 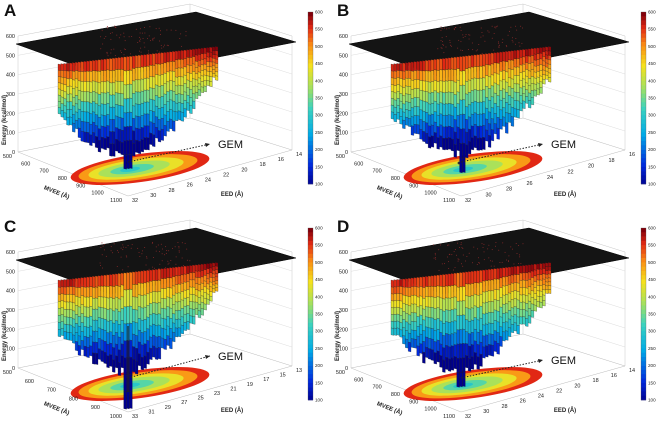 I want to click on x-tick-label: 500, so click(x=340, y=373).